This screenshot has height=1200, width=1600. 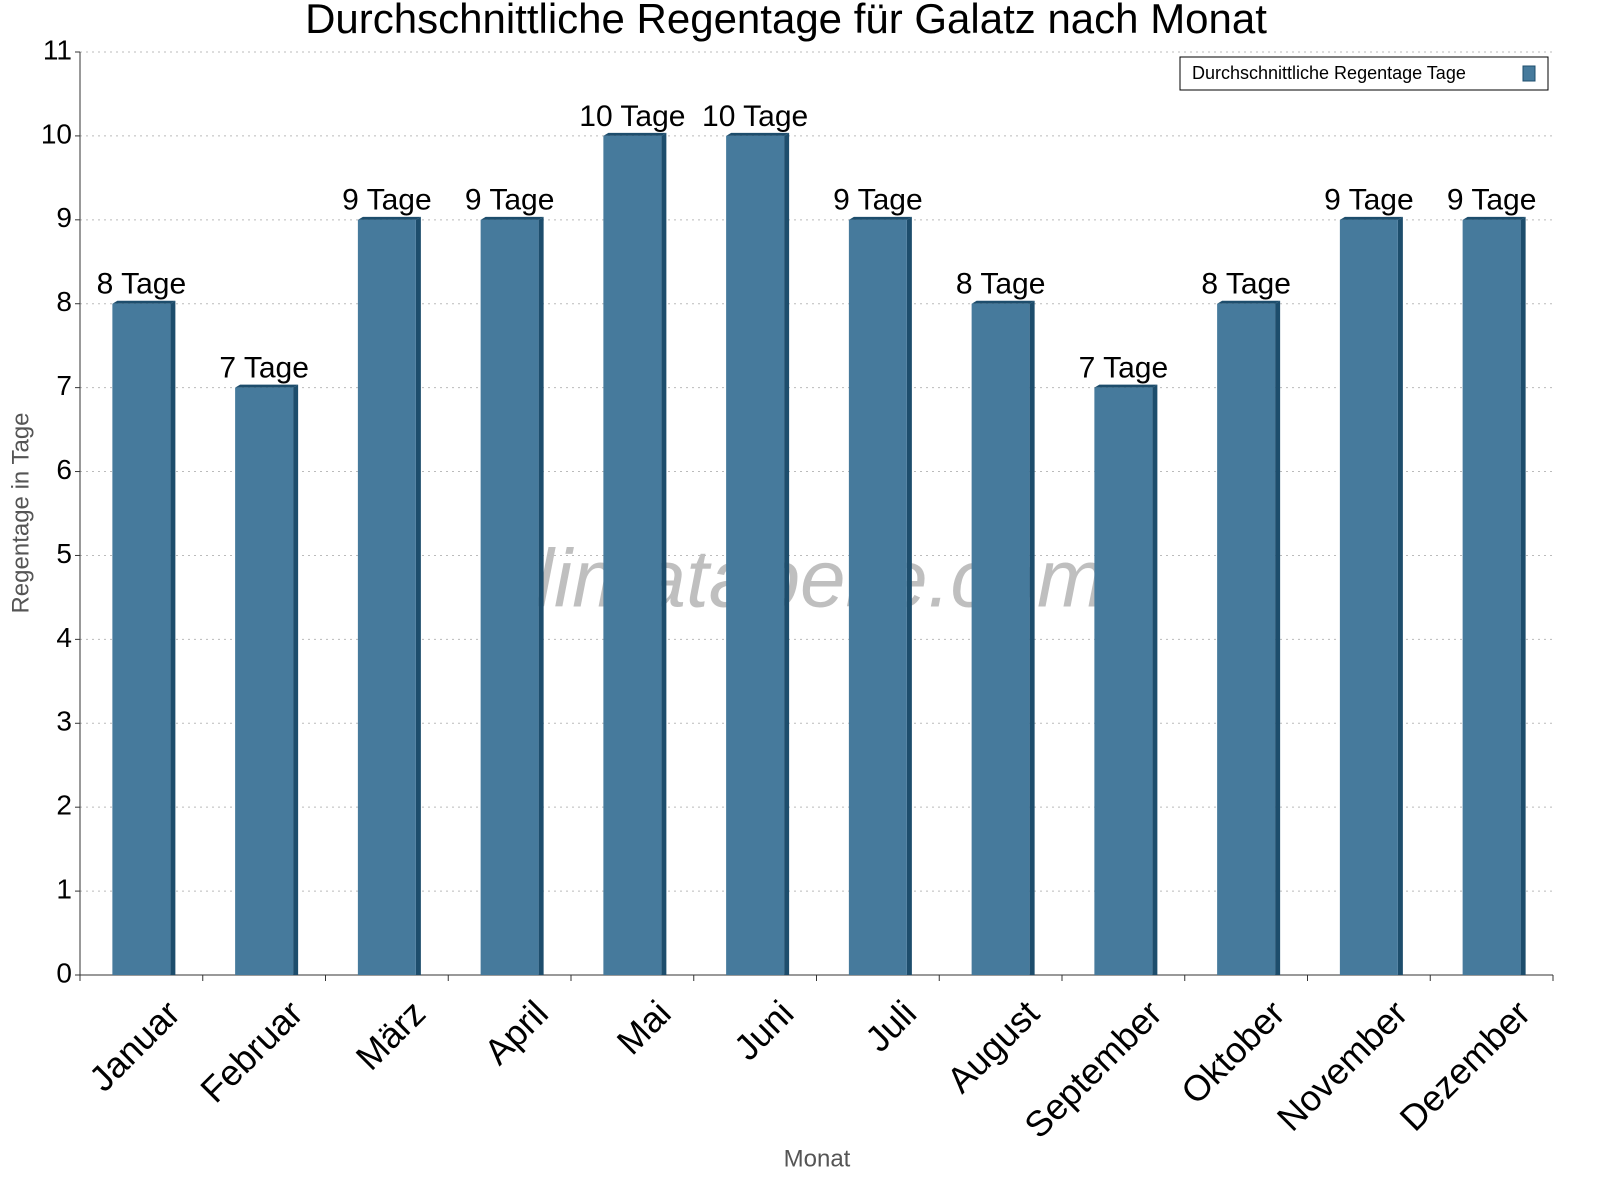 What do you see at coordinates (56, 133) in the screenshot?
I see `y-tick-label: 10` at bounding box center [56, 133].